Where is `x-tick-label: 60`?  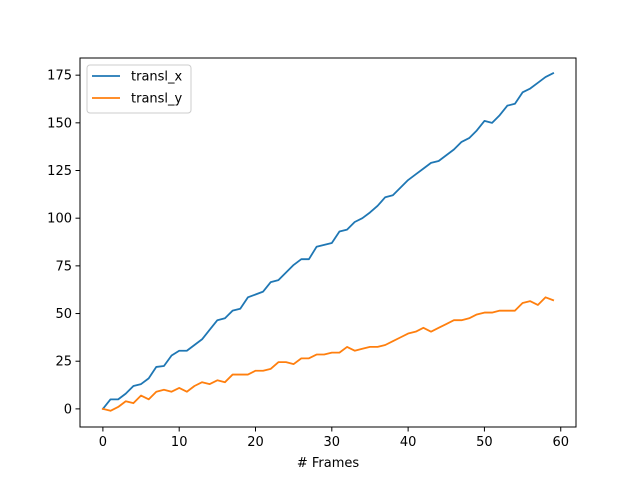 x-tick-label: 60 is located at coordinates (560, 442).